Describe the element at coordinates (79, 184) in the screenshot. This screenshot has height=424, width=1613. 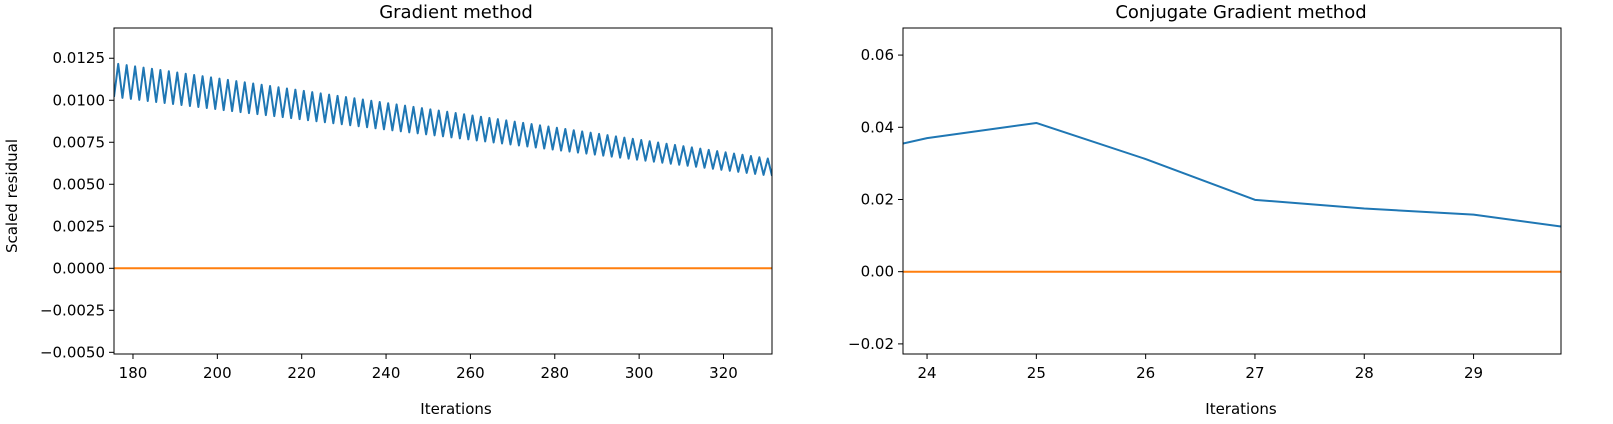
I see `y-tick-label: 0.0050` at that location.